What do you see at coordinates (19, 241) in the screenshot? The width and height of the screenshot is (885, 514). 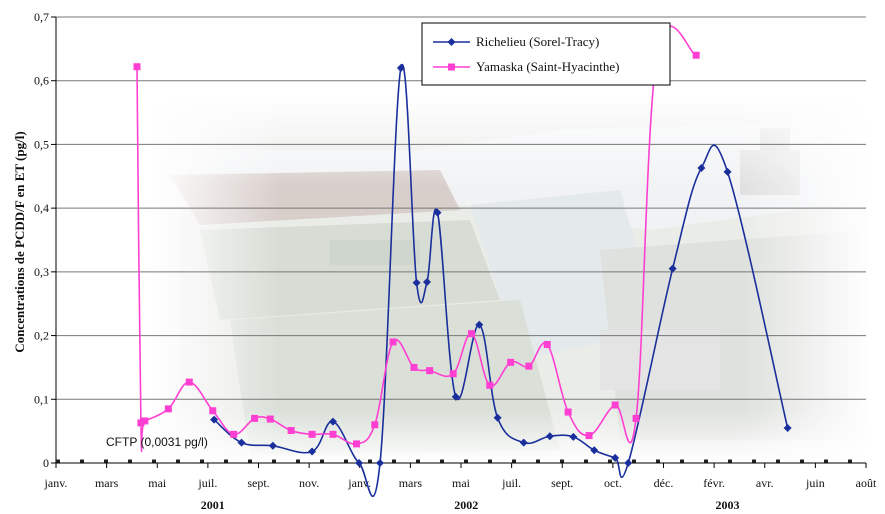 I see `y-axis-label: Concentrations de PCDD/F en ET (pg/l)` at bounding box center [19, 241].